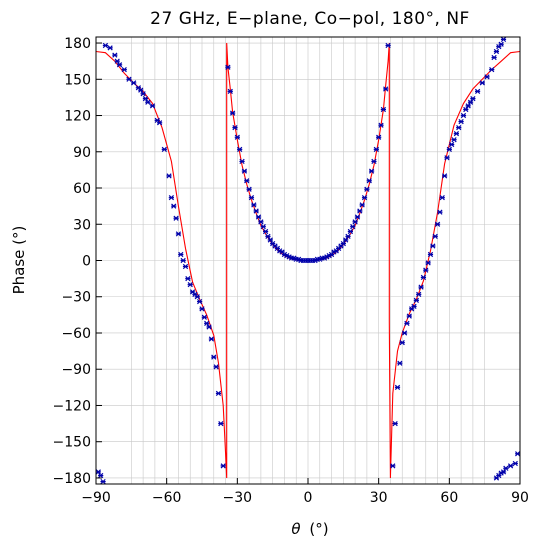 Image resolution: width=534 pixels, height=540 pixels. I want to click on y-tick-label: −30, so click(76, 298).